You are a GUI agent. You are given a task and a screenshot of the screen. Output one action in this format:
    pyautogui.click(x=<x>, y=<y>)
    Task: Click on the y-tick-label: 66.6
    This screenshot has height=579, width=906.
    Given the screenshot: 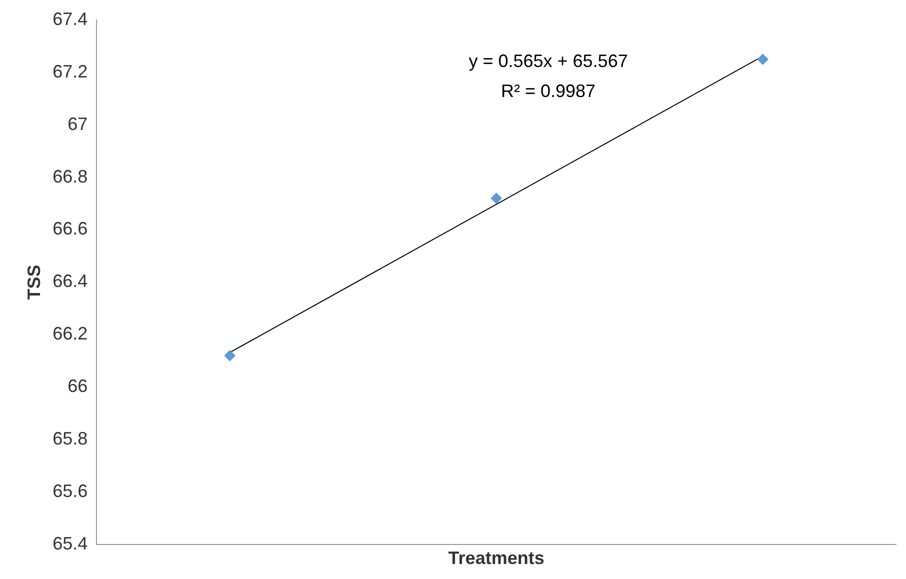 What is the action you would take?
    pyautogui.click(x=70, y=228)
    